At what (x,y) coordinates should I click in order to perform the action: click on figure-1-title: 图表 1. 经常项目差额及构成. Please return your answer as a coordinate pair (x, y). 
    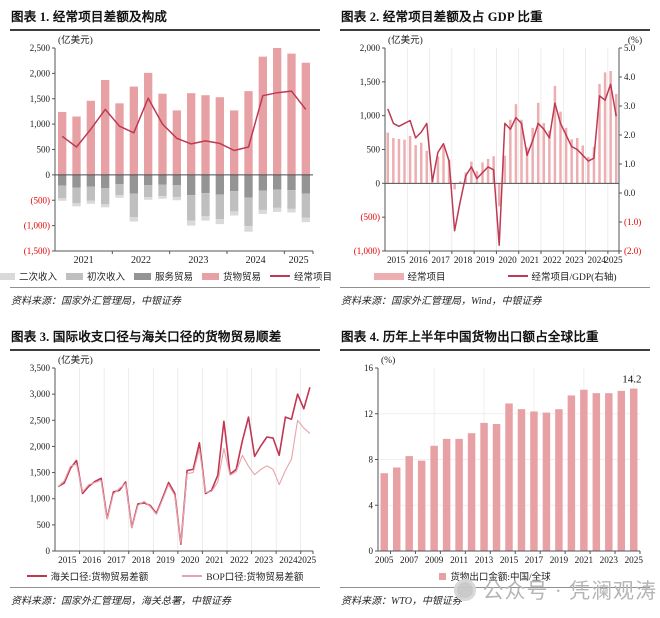
    Looking at the image, I should click on (165, 18).